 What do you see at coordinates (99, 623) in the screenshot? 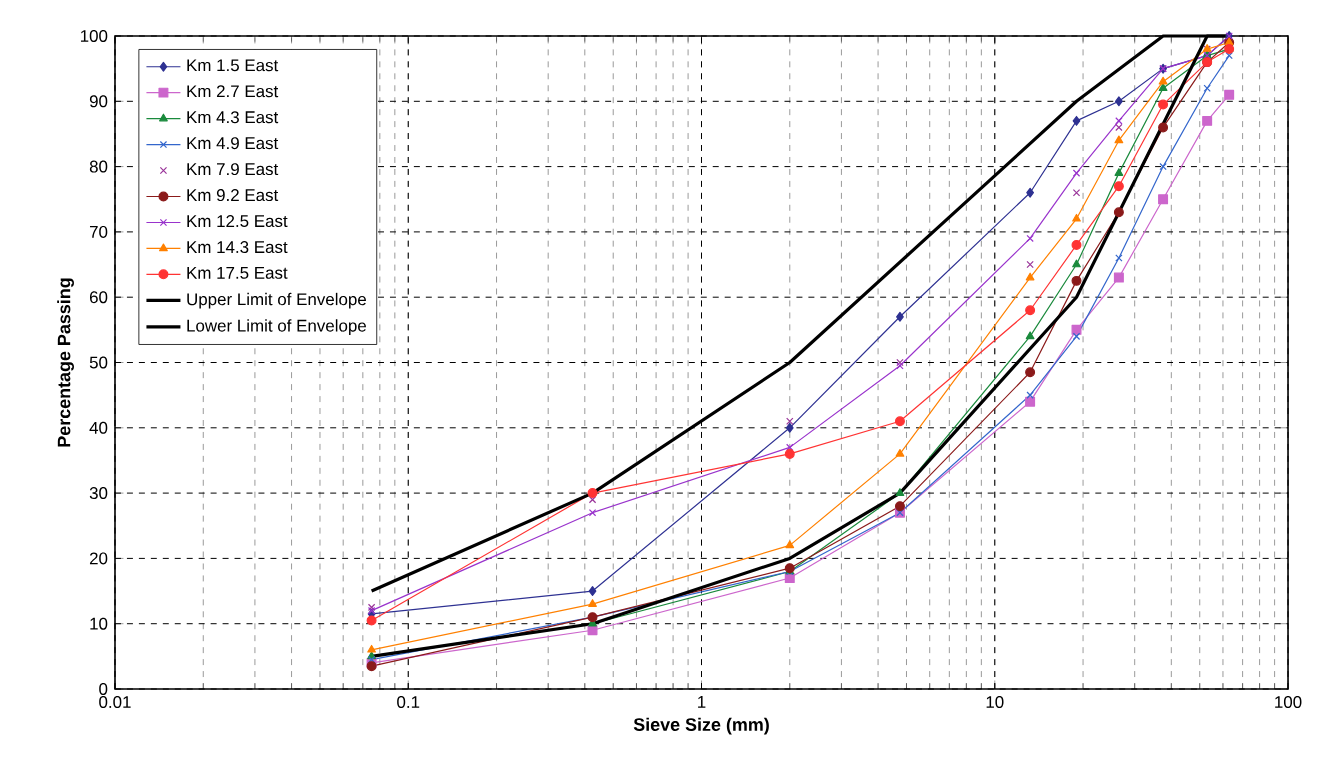
I see `y-tick-label: 10` at bounding box center [99, 623].